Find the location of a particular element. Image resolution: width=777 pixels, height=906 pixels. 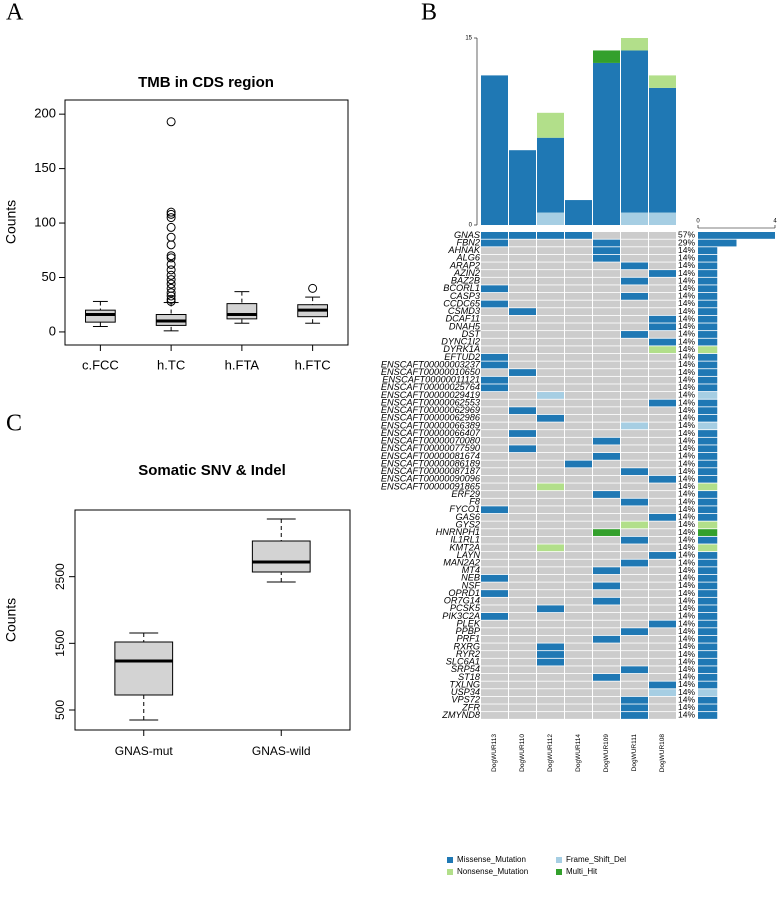

gene-label: IL1RL1 is located at coordinates (465, 540).